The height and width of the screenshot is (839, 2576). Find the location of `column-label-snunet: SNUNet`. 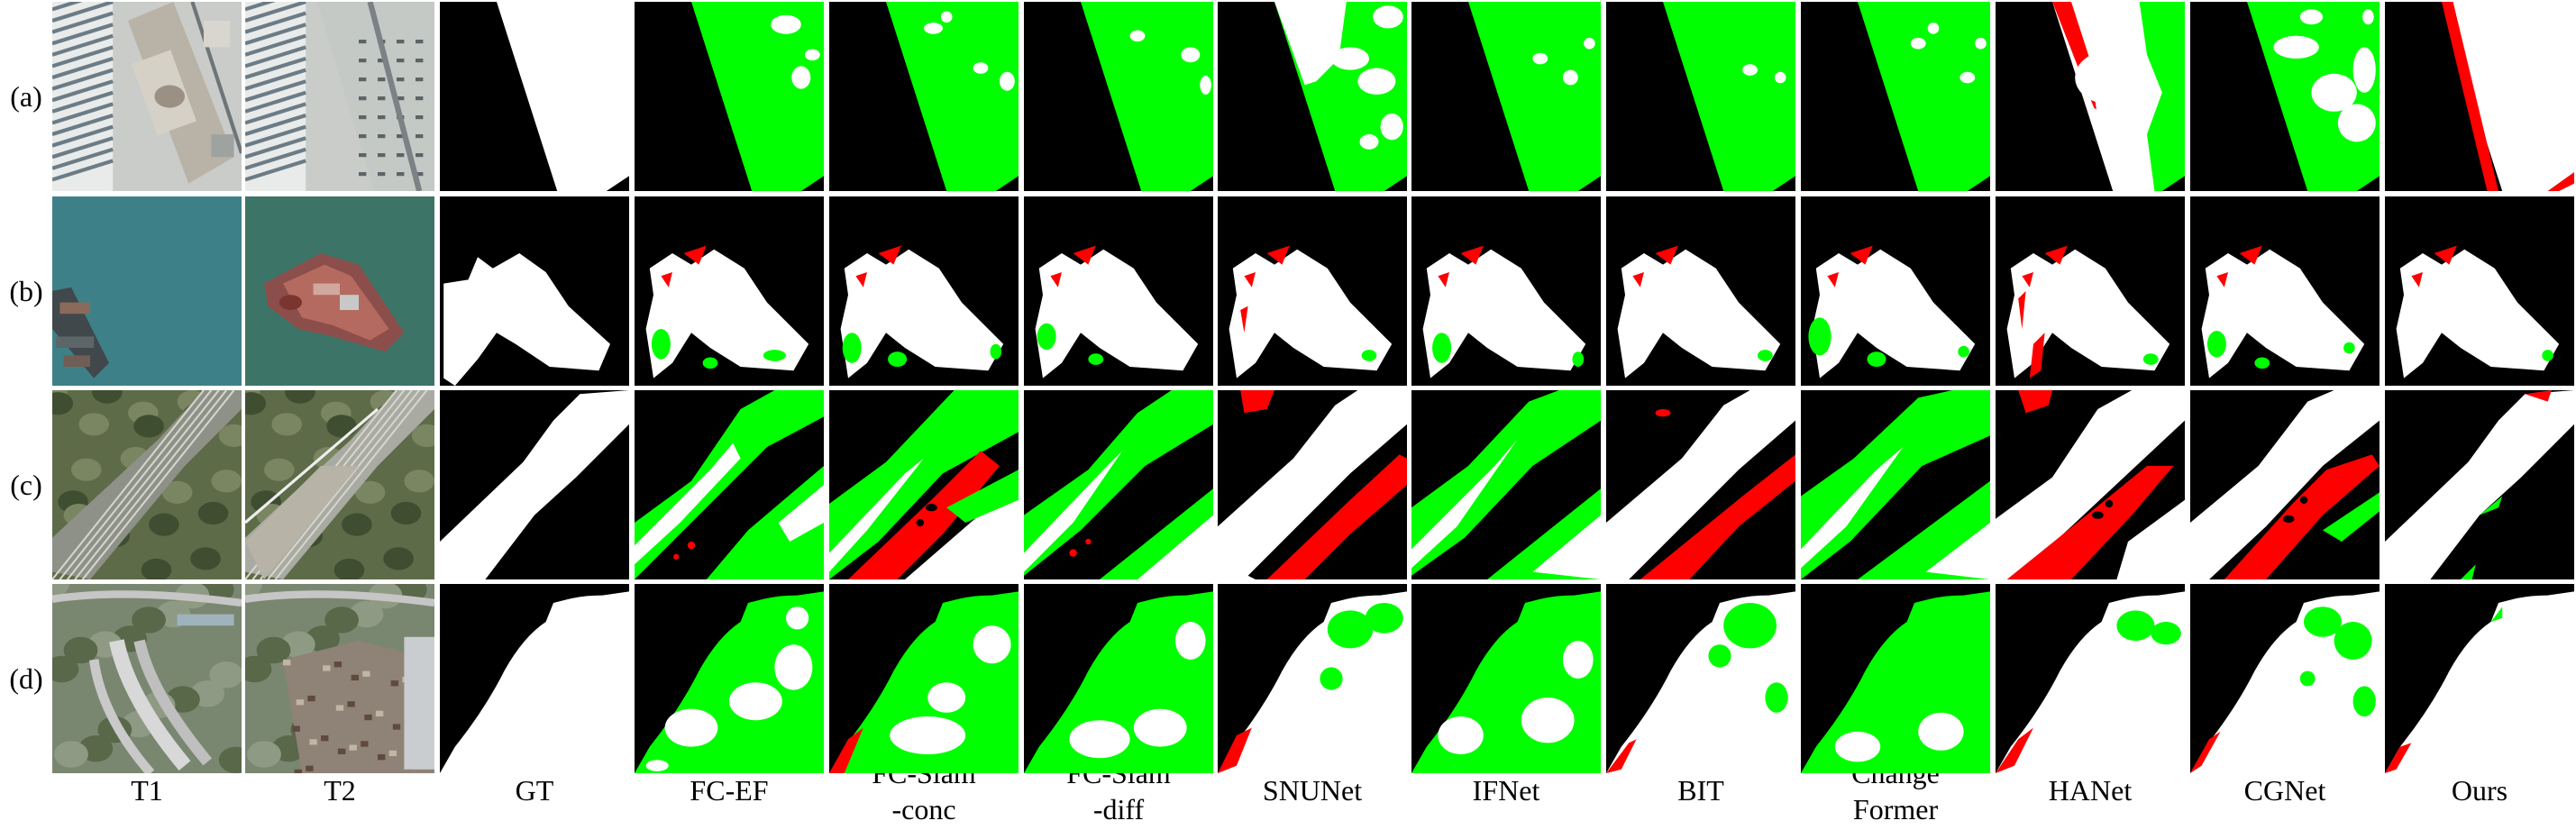

column-label-snunet: SNUNet is located at coordinates (1312, 790).